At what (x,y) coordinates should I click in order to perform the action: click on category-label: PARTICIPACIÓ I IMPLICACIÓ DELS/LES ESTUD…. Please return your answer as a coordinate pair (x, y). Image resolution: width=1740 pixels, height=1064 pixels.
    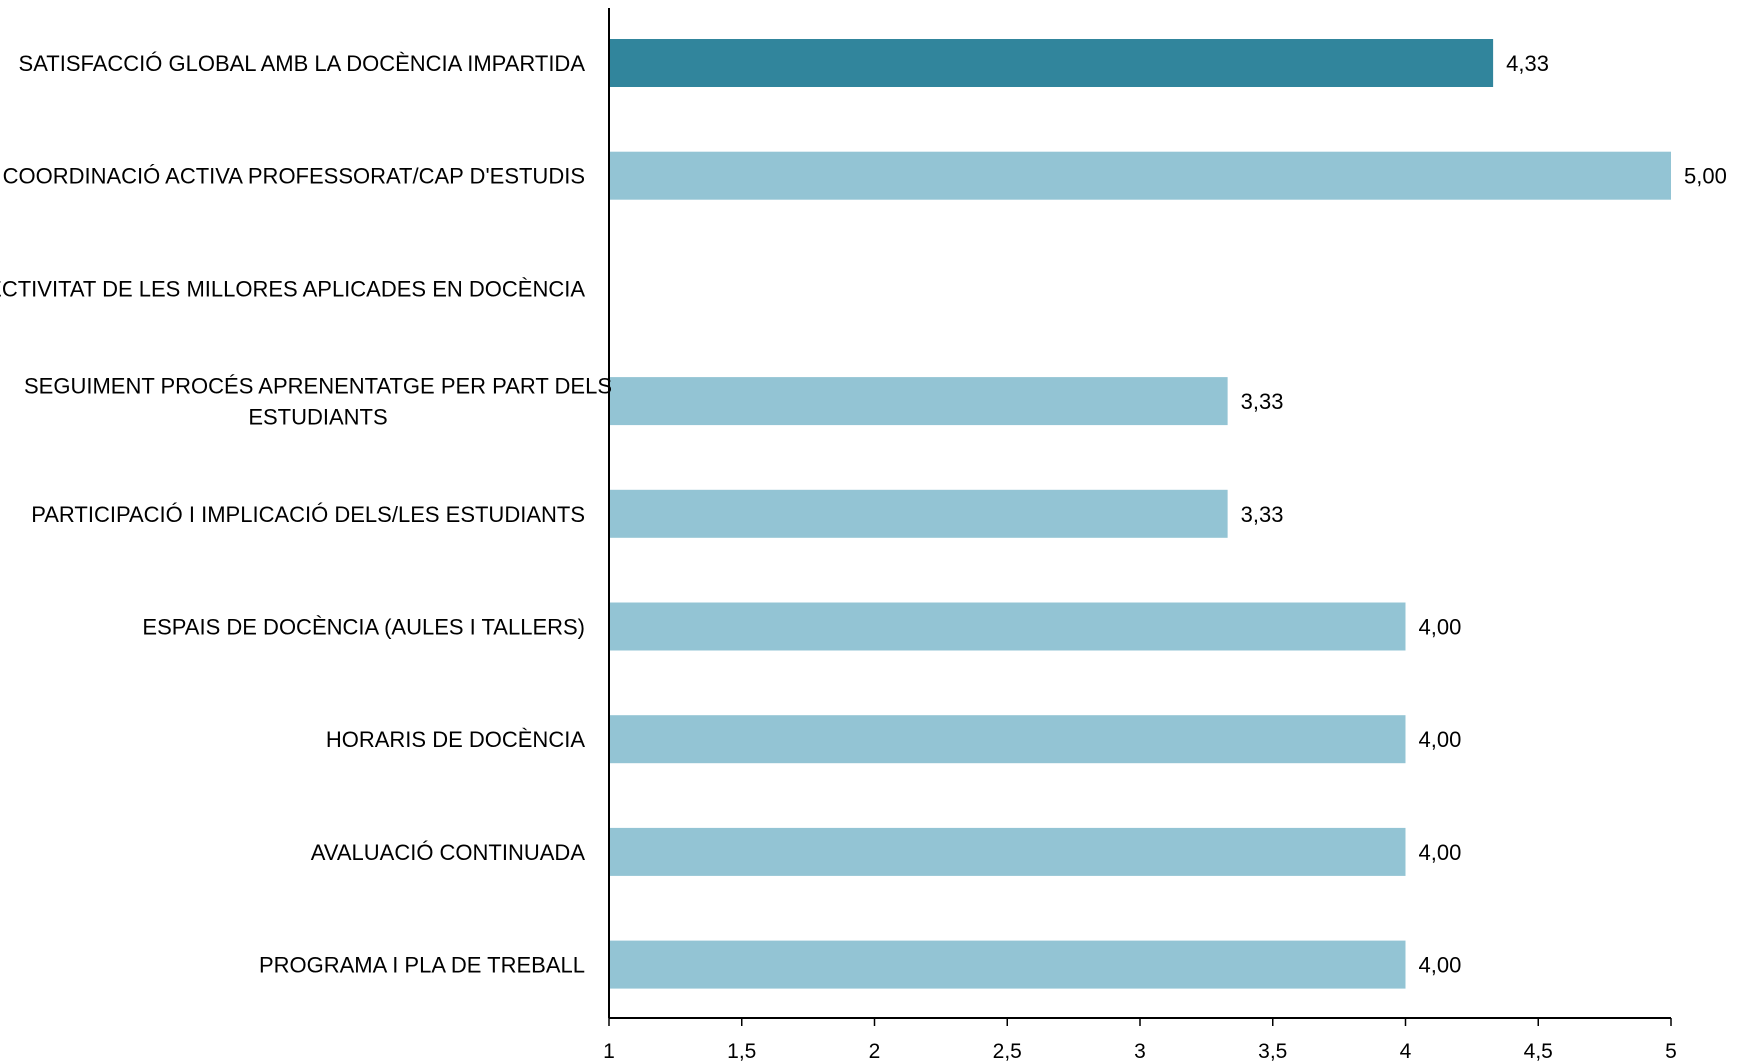
    Looking at the image, I should click on (308, 514).